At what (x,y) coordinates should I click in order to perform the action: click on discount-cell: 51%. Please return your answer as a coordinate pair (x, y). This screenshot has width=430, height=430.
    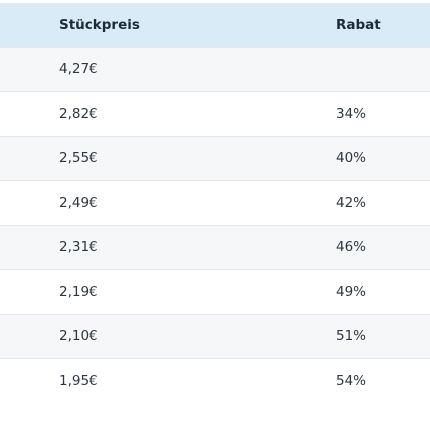
    Looking at the image, I should click on (351, 336).